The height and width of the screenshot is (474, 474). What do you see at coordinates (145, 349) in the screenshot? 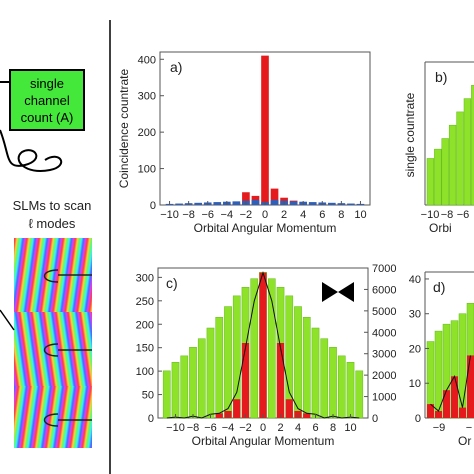
I see `y-tick-label-left: 150` at bounding box center [145, 349].